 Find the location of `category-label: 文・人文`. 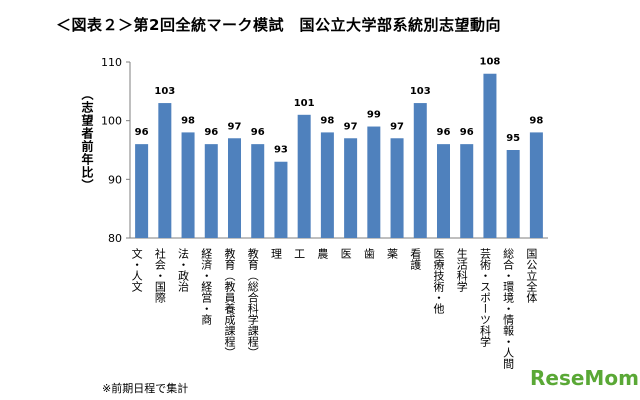

category-label: 文・人文 is located at coordinates (136, 269).